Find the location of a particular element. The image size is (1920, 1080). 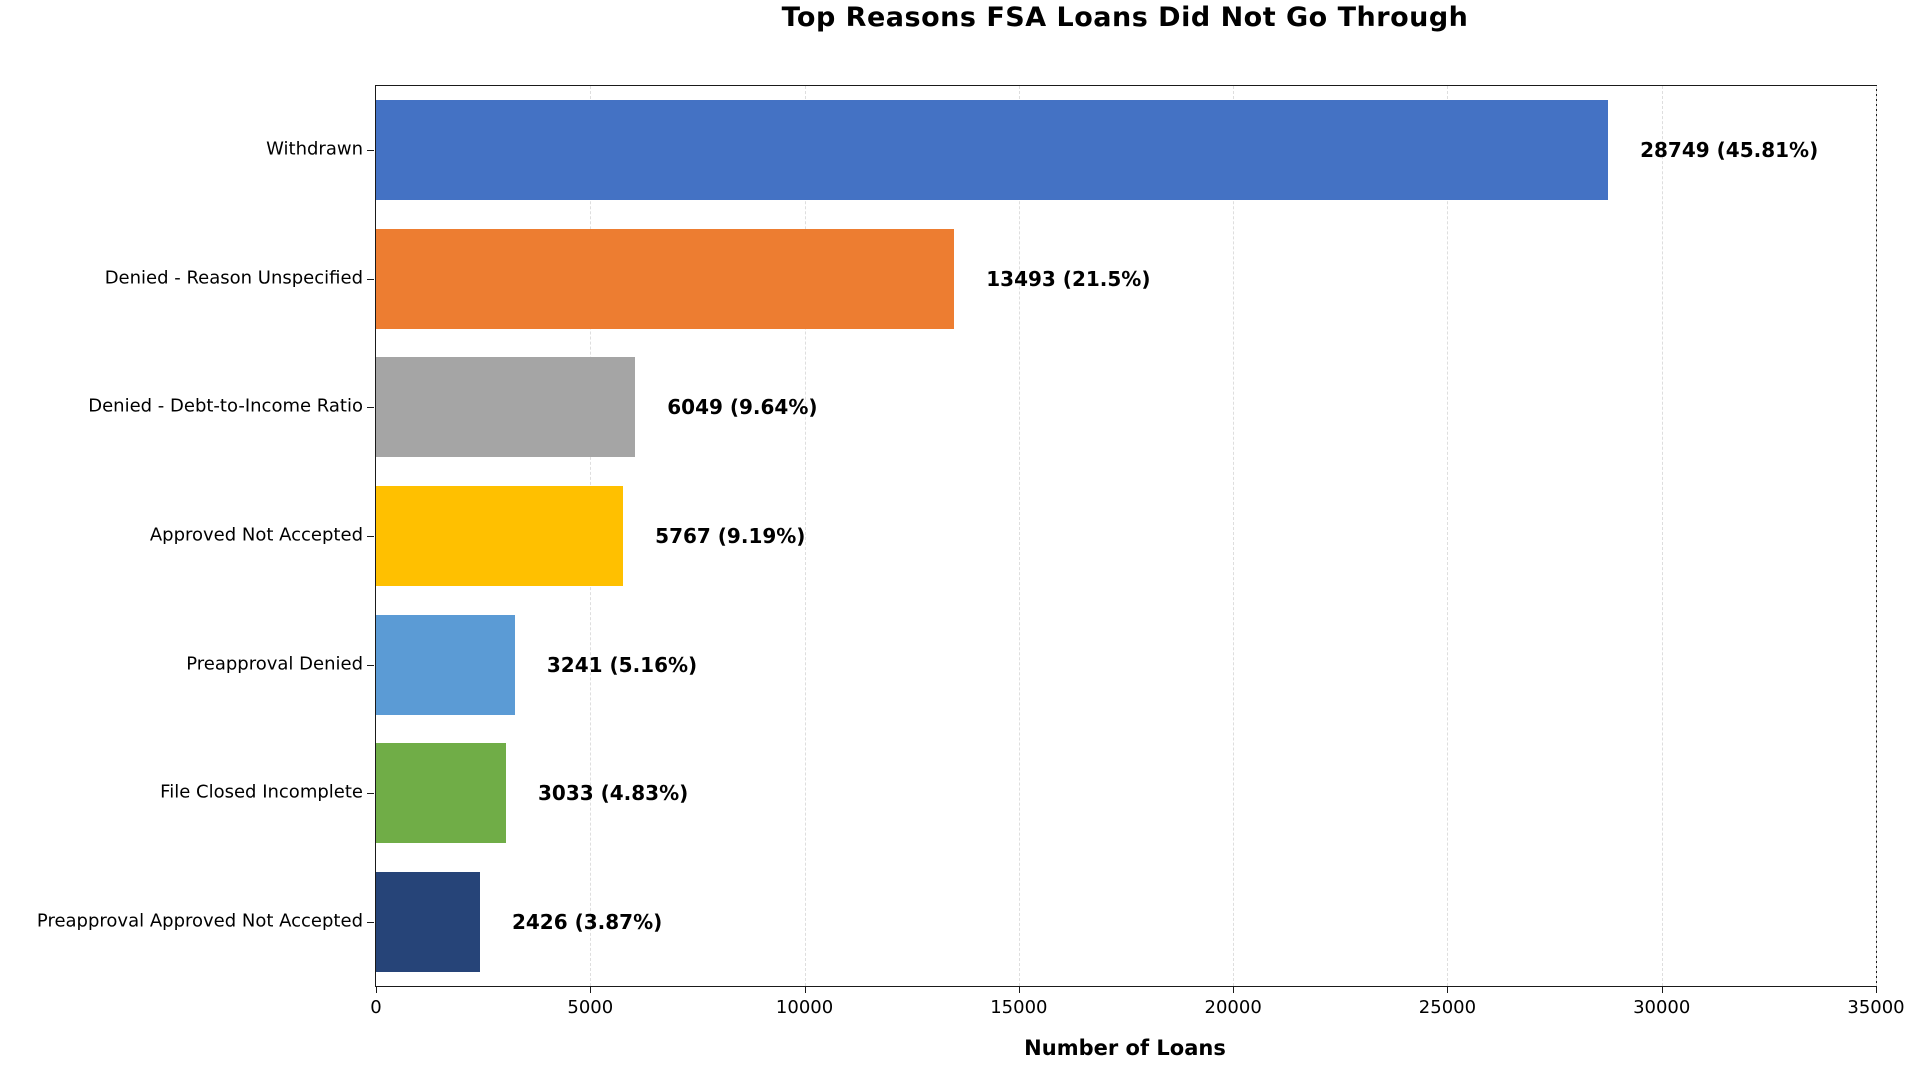

x-tick-label: 30000 is located at coordinates (1662, 1007).